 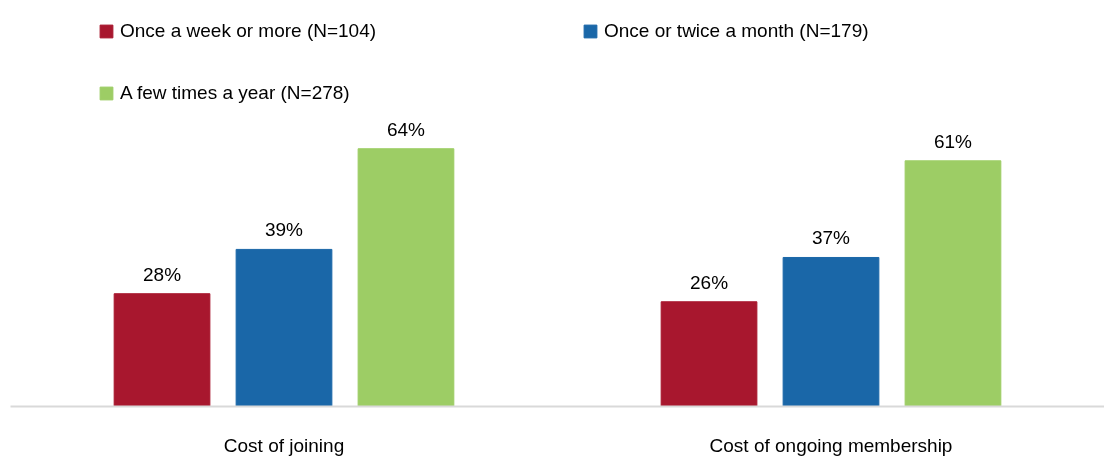 What do you see at coordinates (284, 230) in the screenshot?
I see `data-label: 39%` at bounding box center [284, 230].